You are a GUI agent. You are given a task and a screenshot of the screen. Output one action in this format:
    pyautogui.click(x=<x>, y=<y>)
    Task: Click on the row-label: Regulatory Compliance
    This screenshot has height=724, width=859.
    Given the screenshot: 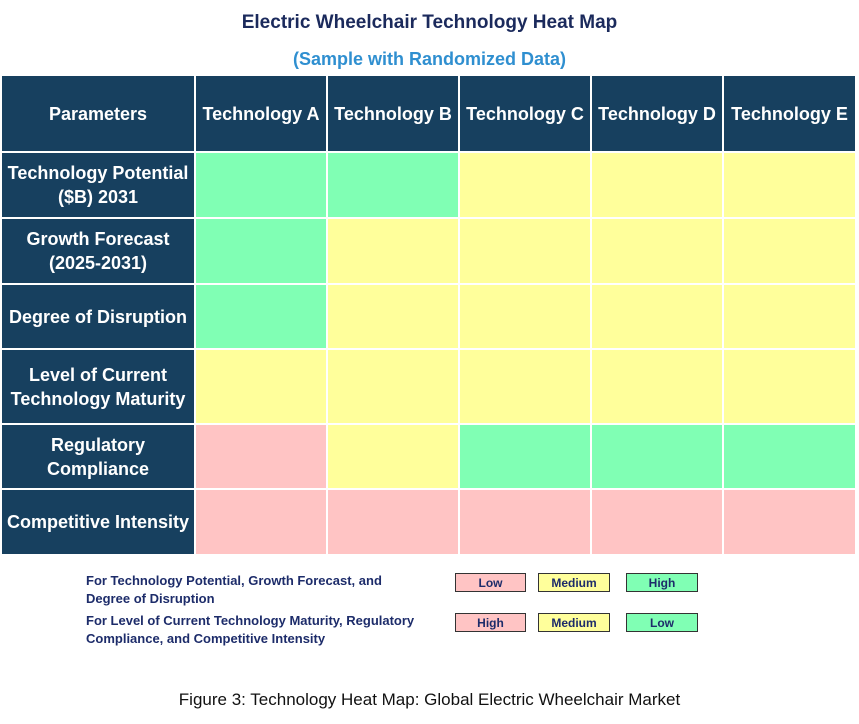 What is the action you would take?
    pyautogui.click(x=99, y=457)
    